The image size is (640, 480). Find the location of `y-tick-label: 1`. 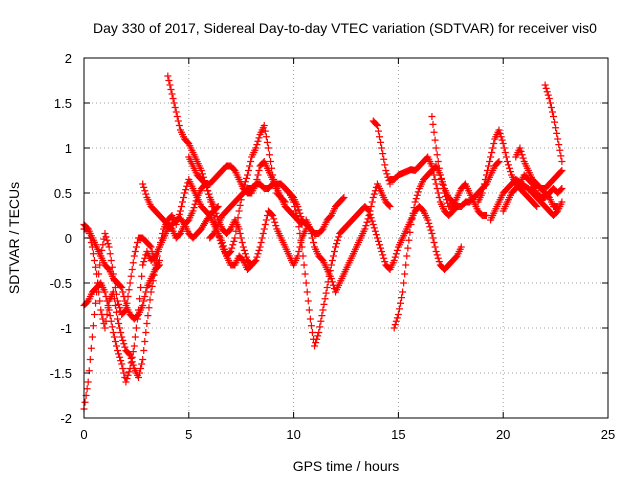

y-tick-label: 1 is located at coordinates (68, 148).